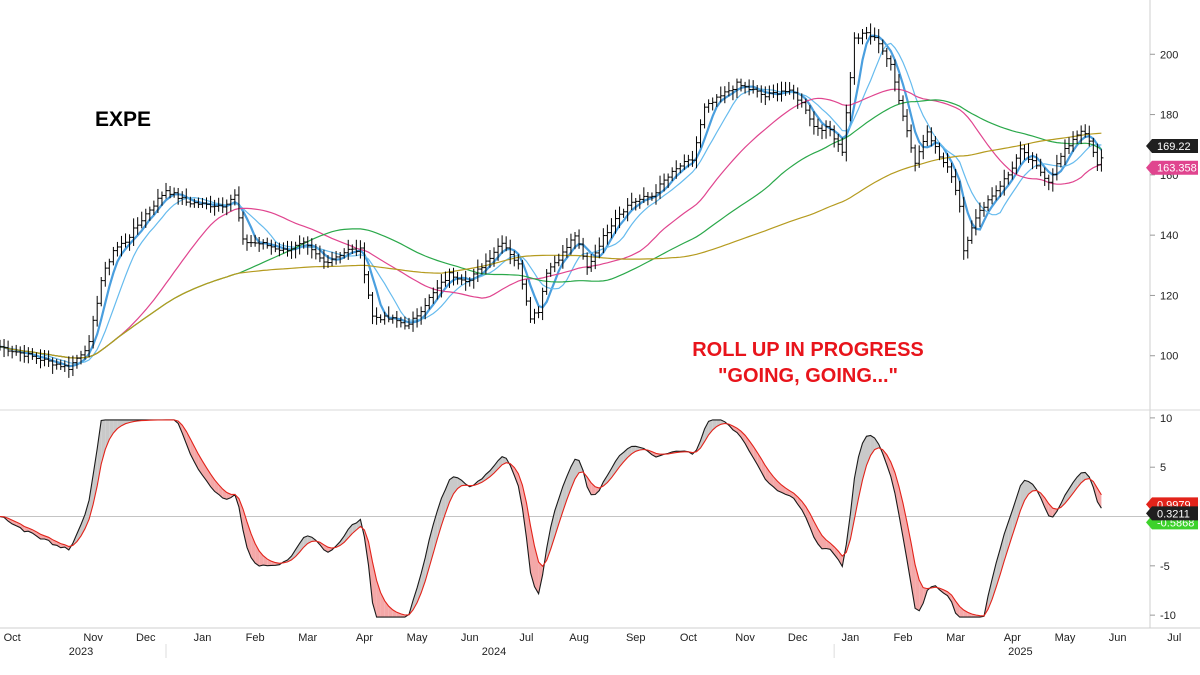 This screenshot has width=1200, height=675. I want to click on osc-label-mid-text: 0.3211, so click(1173, 514).